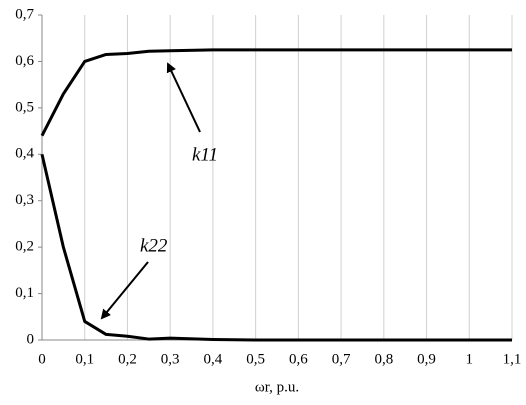 The width and height of the screenshot is (526, 405). What do you see at coordinates (470, 359) in the screenshot?
I see `x-tick-label: 1` at bounding box center [470, 359].